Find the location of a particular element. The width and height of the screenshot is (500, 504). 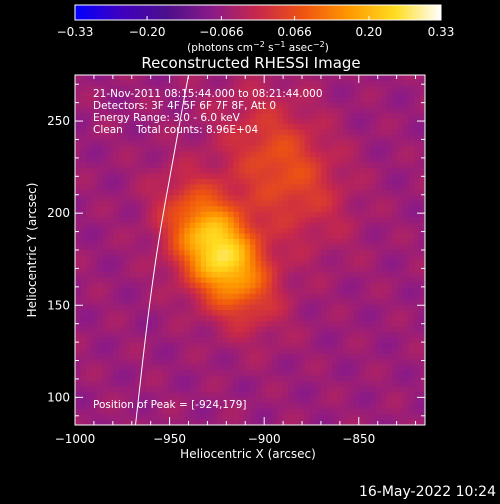

info-time-range: 21-Nov-2011 08:15:44.000 to 08:21:44.000 is located at coordinates (208, 94).